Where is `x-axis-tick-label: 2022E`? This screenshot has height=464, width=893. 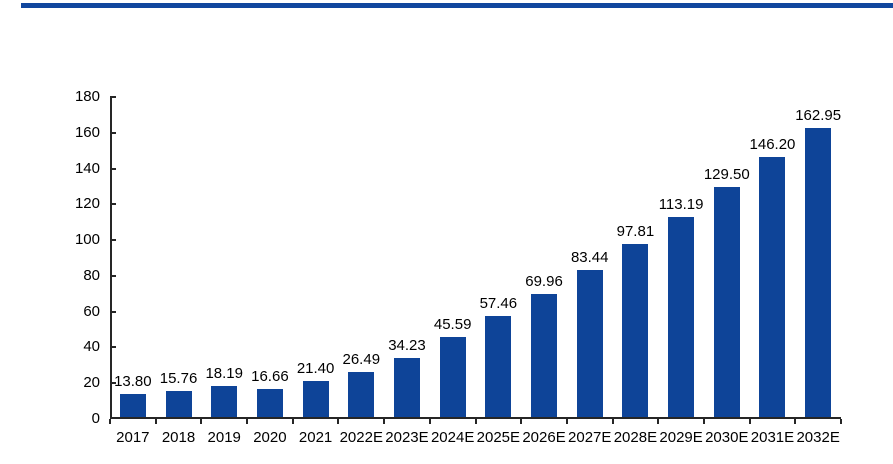 x-axis-tick-label: 2022E is located at coordinates (361, 437).